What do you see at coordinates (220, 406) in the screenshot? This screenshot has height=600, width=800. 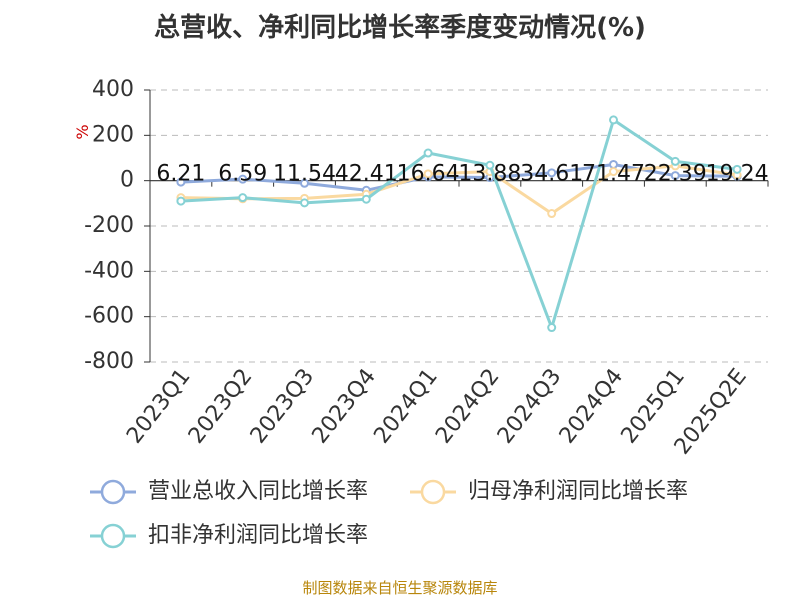 I see `x-tick-label: 2023Q2` at bounding box center [220, 406].